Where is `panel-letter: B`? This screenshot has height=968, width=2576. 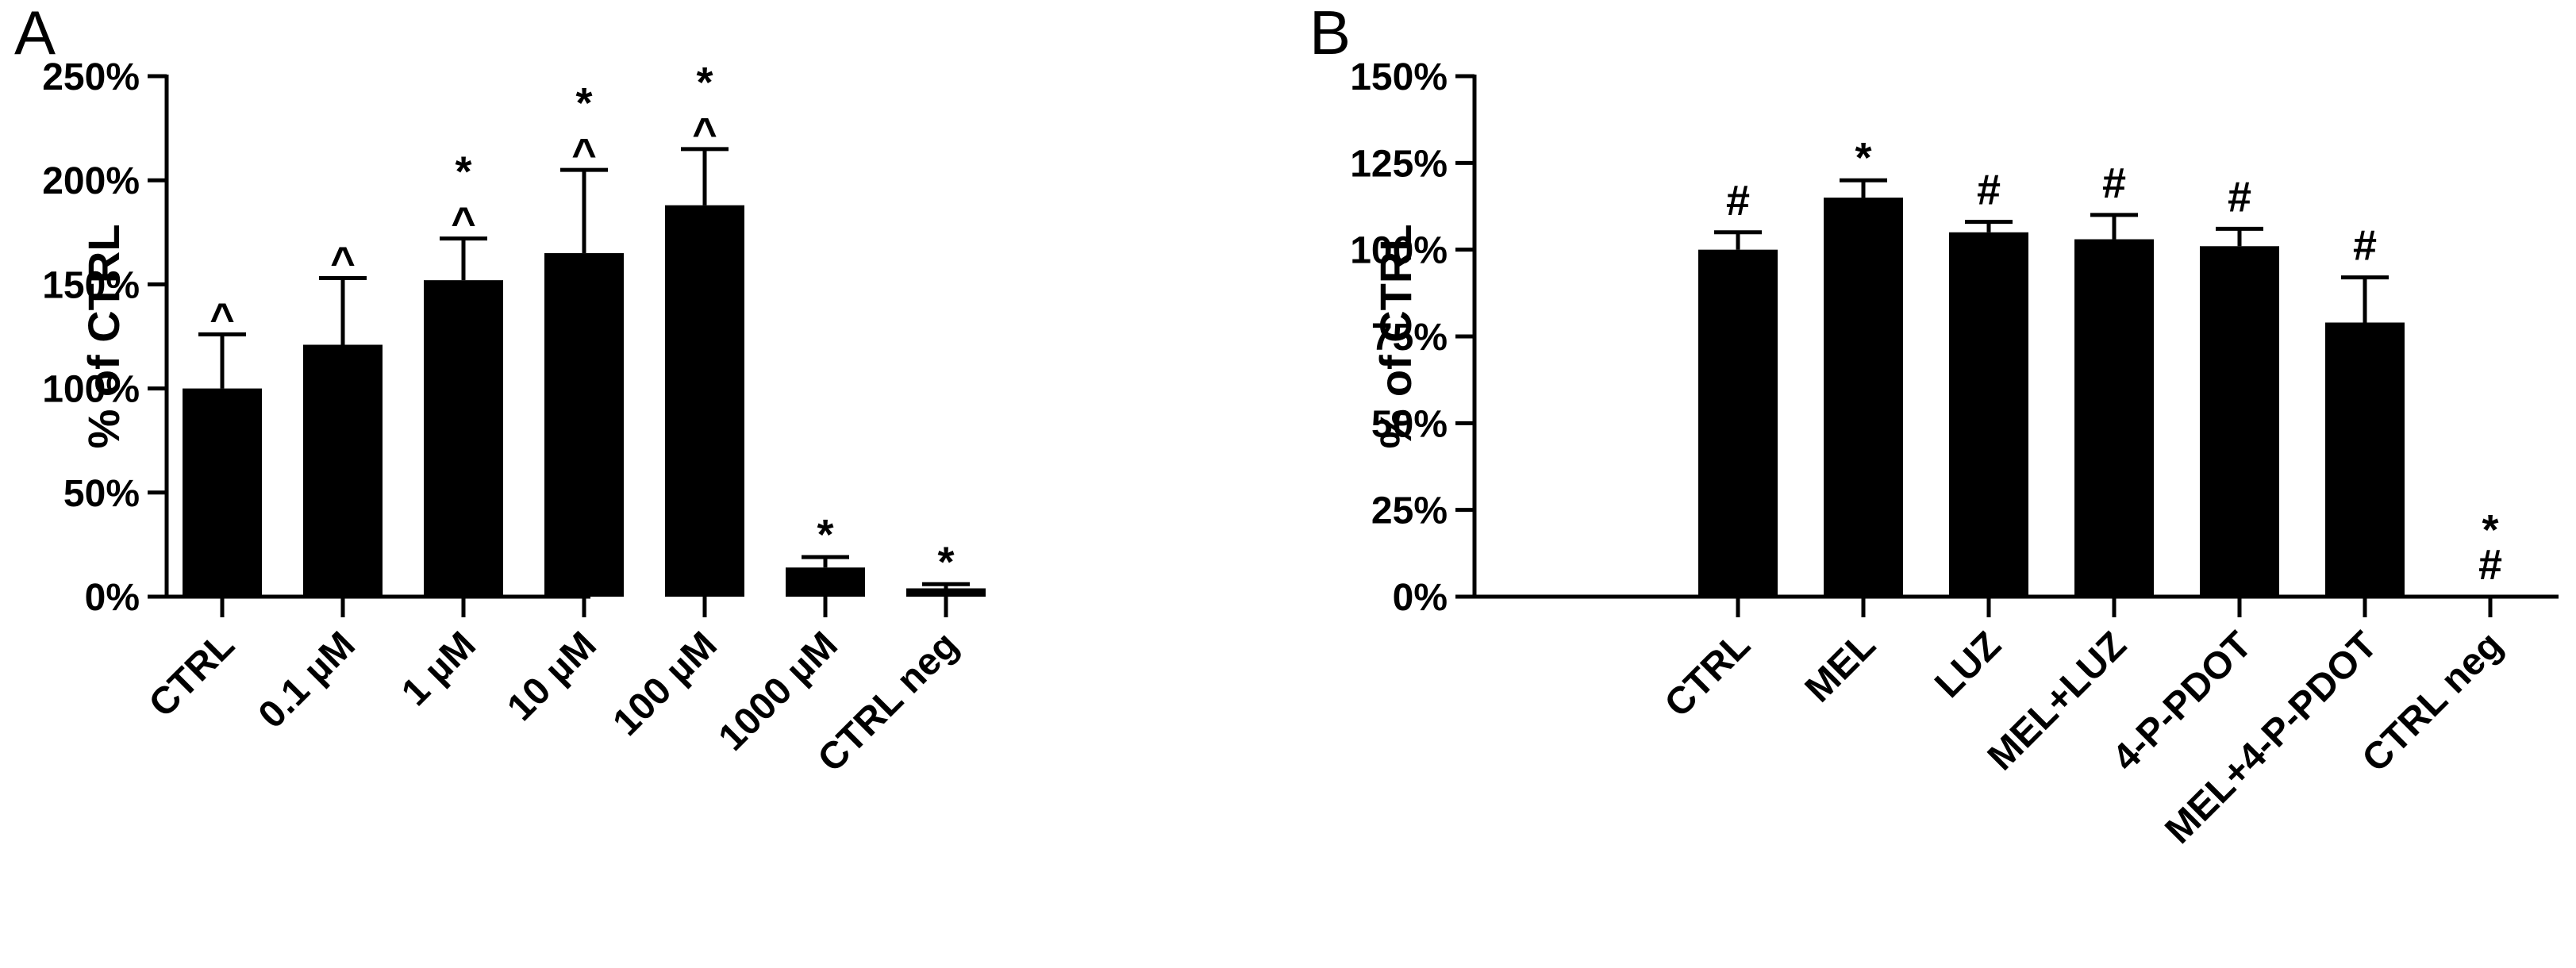
panel-letter: B is located at coordinates (1330, 33).